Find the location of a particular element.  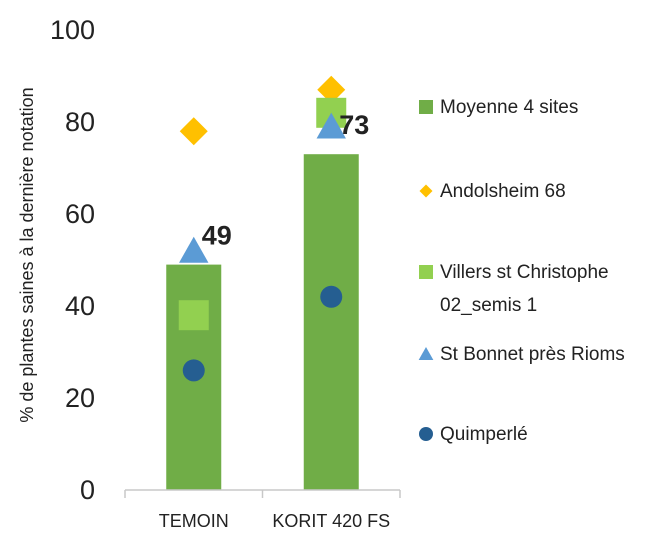

data-labels: 49 73 is located at coordinates (286, 180).